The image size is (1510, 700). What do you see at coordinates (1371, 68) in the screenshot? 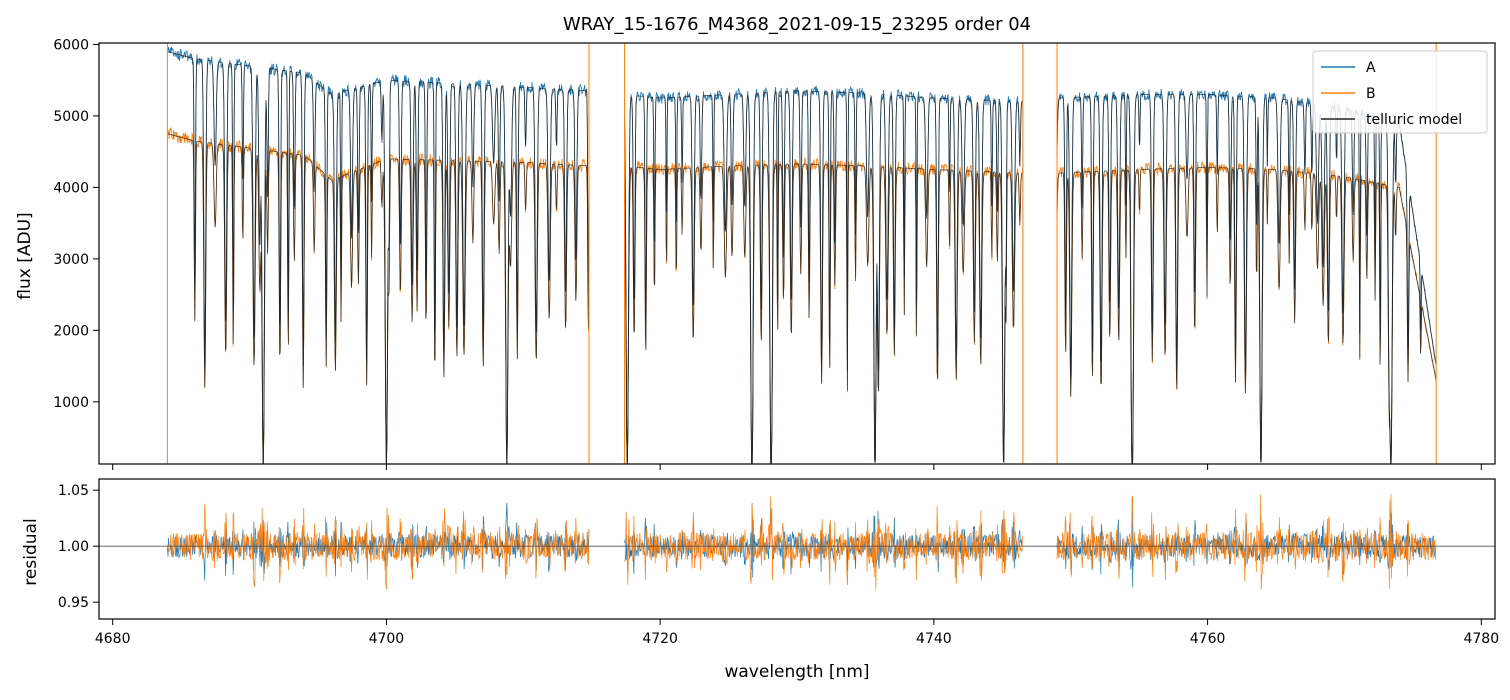
I see `legend-label: A` at bounding box center [1371, 68].